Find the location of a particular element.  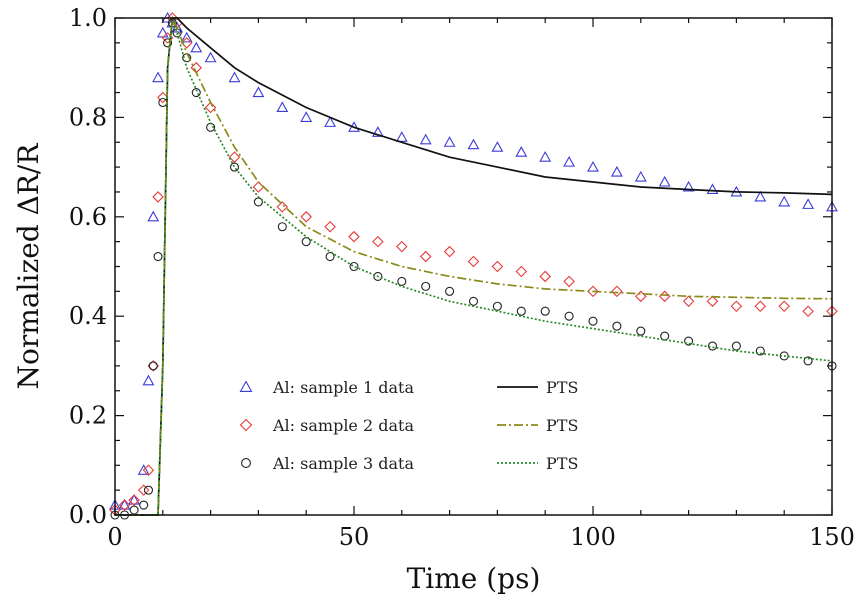

legend-label: Al: sample 2 data is located at coordinates (343, 425).